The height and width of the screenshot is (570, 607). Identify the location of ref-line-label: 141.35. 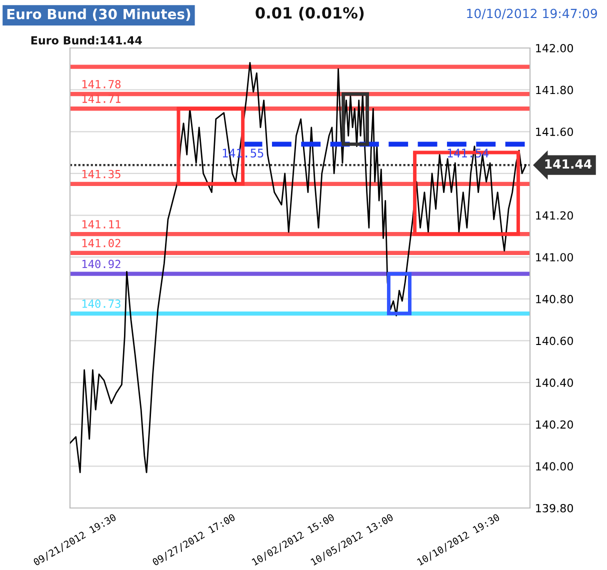
(101, 174).